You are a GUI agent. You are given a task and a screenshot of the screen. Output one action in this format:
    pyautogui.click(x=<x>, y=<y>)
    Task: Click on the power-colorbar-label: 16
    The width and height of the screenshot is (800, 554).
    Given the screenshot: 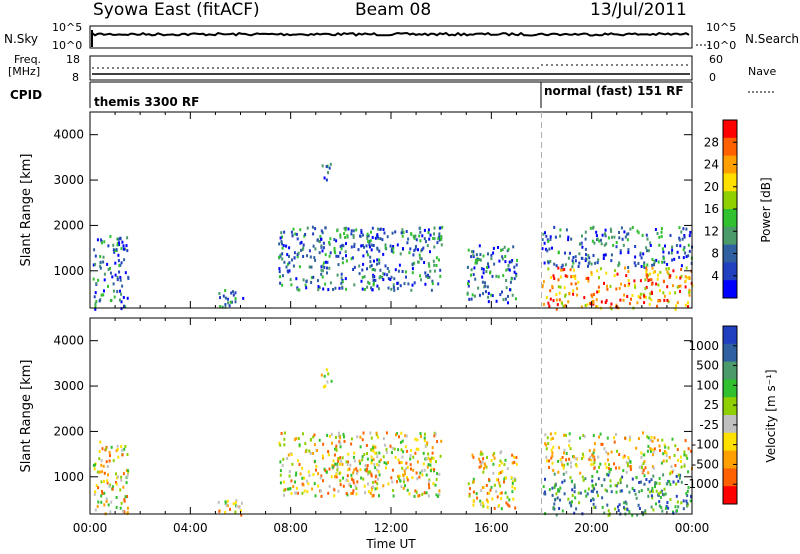 What is the action you would take?
    pyautogui.click(x=711, y=209)
    